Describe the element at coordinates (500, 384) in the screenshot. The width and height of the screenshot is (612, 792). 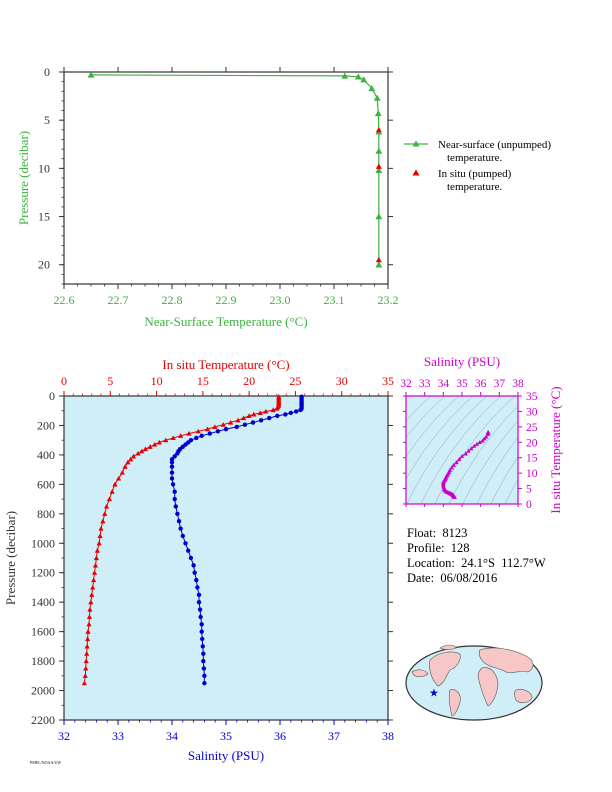
I see `ts-x-tick-label: 37` at that location.